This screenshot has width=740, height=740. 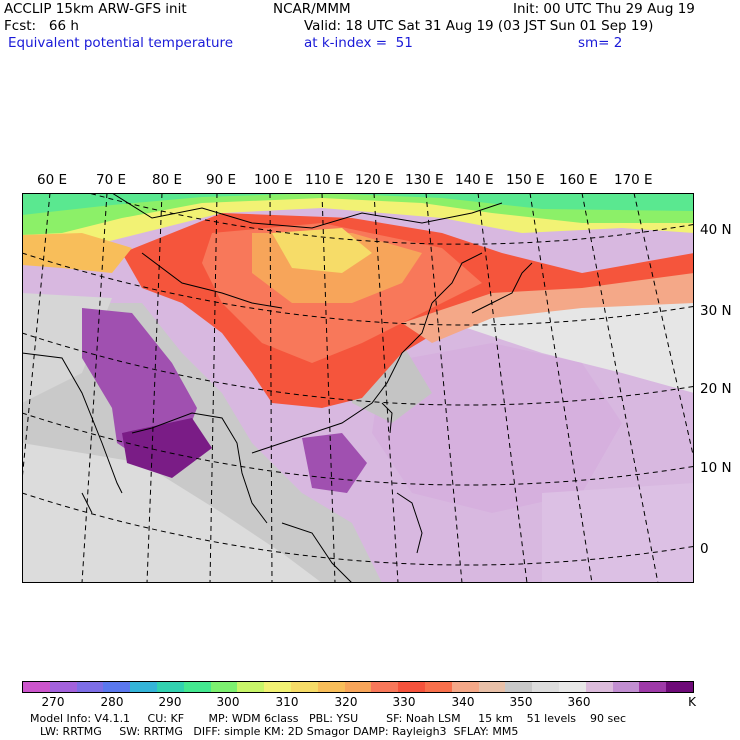 I want to click on lon-label: 130 E, so click(x=424, y=180).